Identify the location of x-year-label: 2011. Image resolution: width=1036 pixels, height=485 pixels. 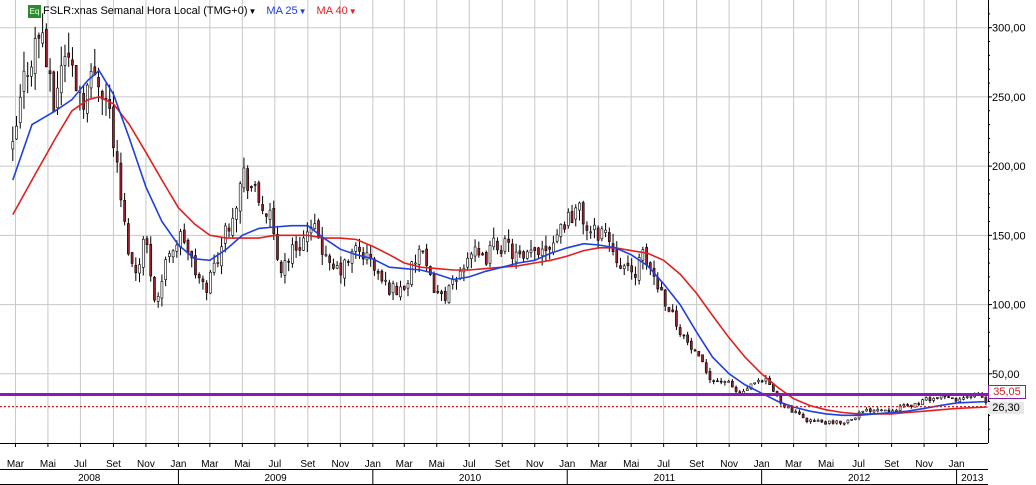
(665, 478).